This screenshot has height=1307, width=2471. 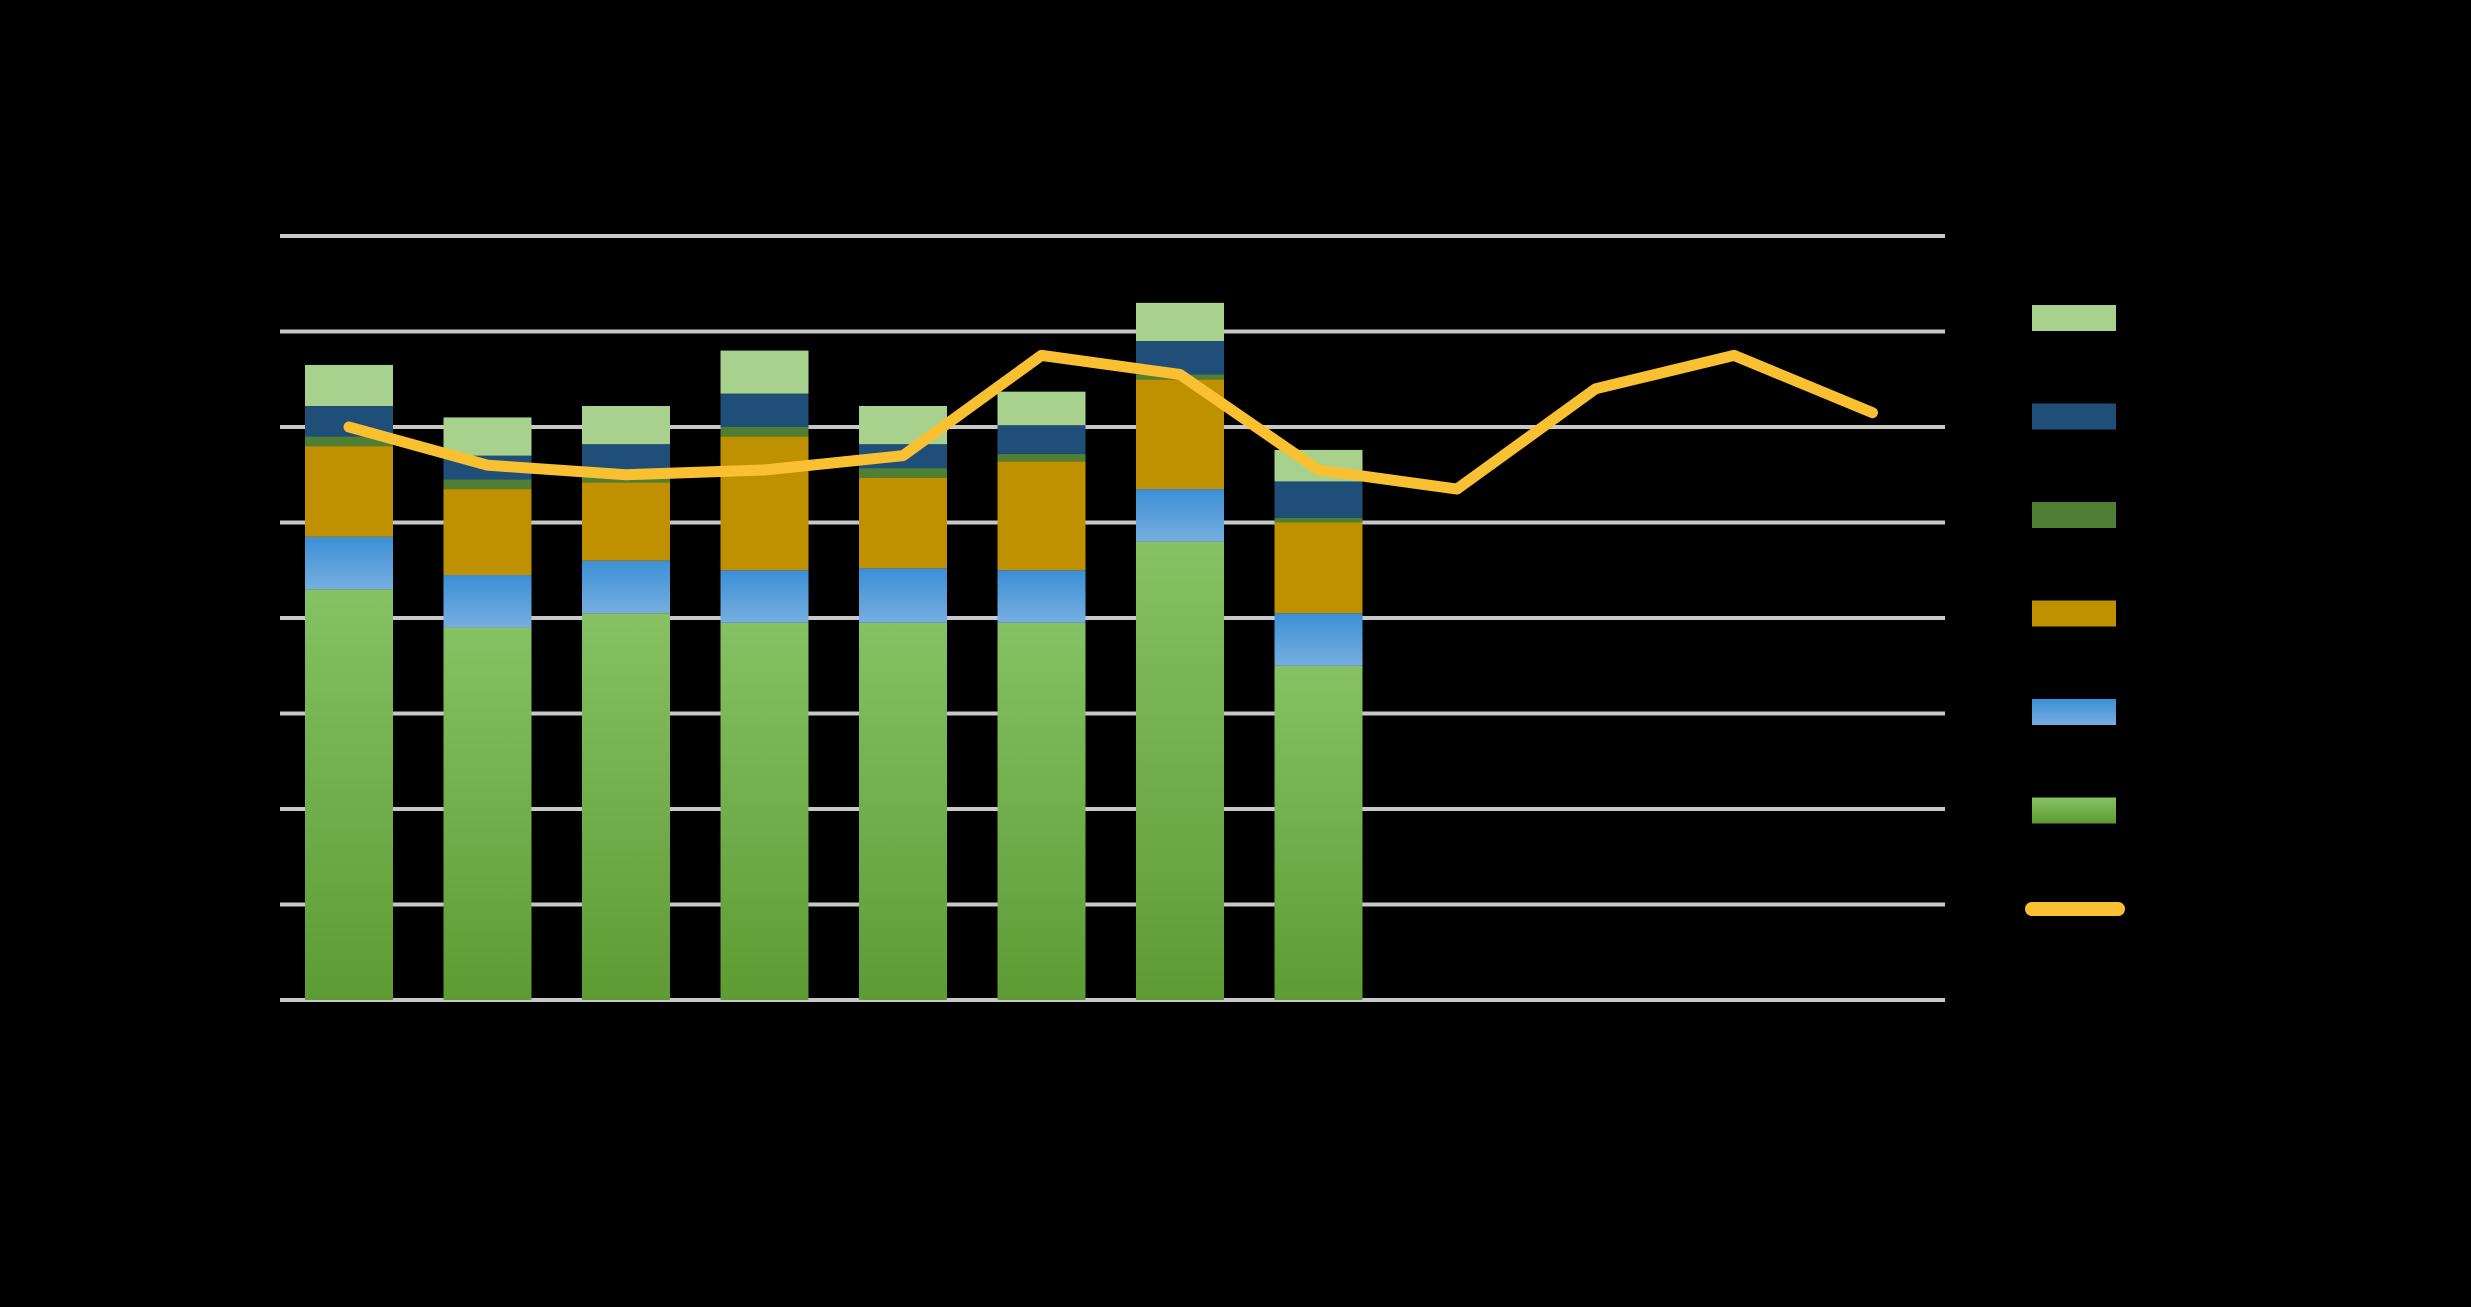 I want to click on bar-series1-cat0, so click(x=349, y=563).